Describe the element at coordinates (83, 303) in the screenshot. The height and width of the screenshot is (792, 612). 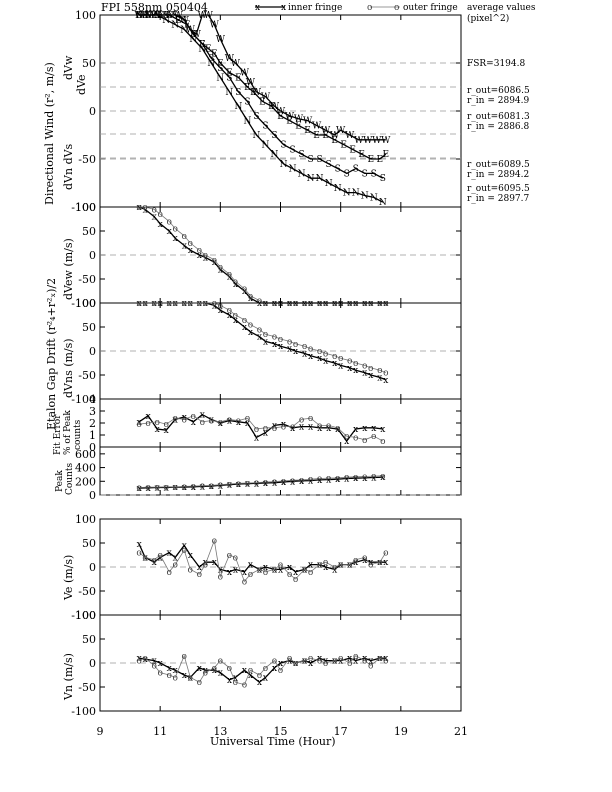
I see `y-tick-label-dVew: -100` at that location.